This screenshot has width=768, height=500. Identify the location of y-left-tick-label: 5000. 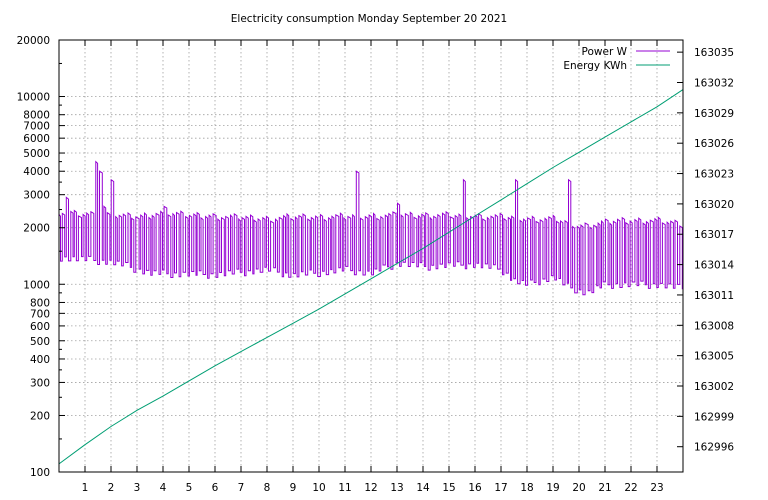
(36, 154).